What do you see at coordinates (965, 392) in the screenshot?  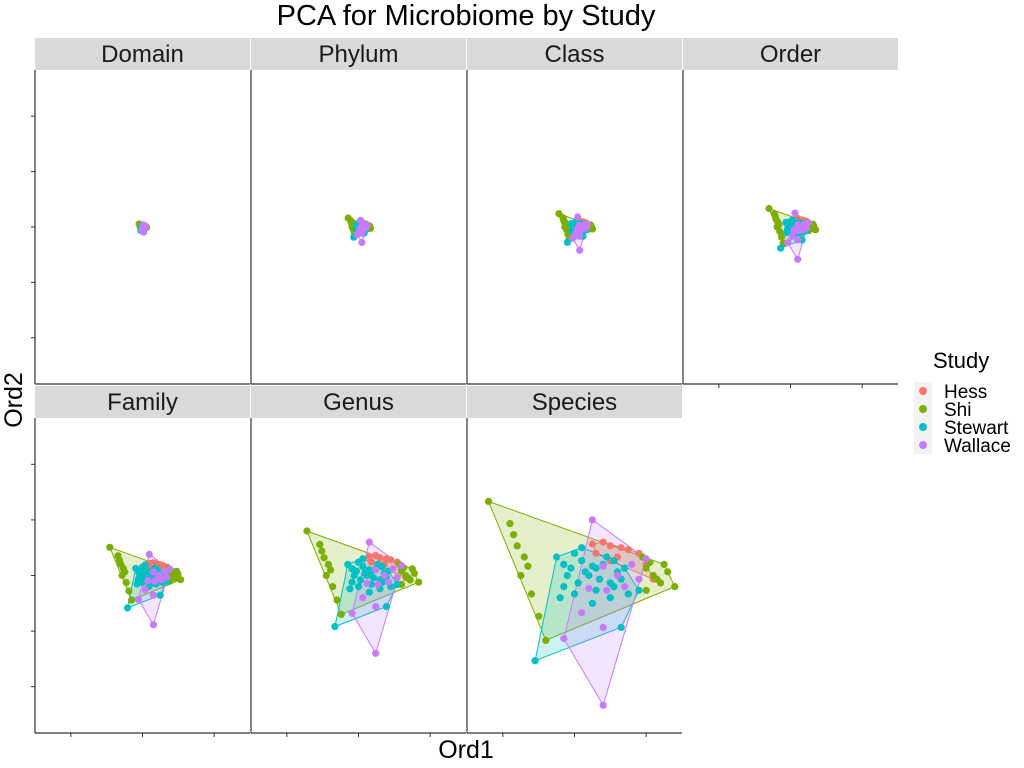 I see `legend-label-hess: Hess` at bounding box center [965, 392].